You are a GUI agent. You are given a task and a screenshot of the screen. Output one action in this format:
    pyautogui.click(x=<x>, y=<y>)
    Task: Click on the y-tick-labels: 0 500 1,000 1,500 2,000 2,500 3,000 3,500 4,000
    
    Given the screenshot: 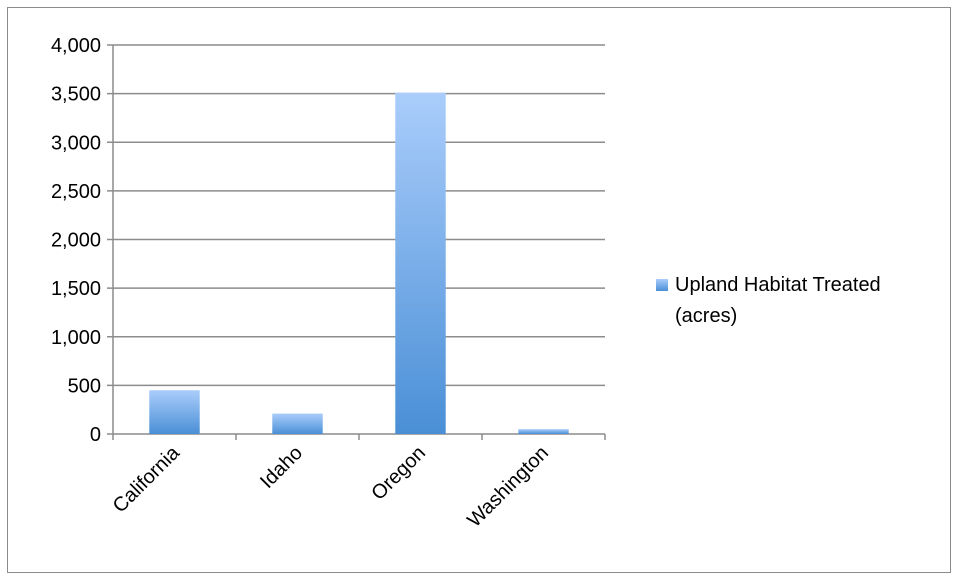 What is the action you would take?
    pyautogui.click(x=76, y=240)
    